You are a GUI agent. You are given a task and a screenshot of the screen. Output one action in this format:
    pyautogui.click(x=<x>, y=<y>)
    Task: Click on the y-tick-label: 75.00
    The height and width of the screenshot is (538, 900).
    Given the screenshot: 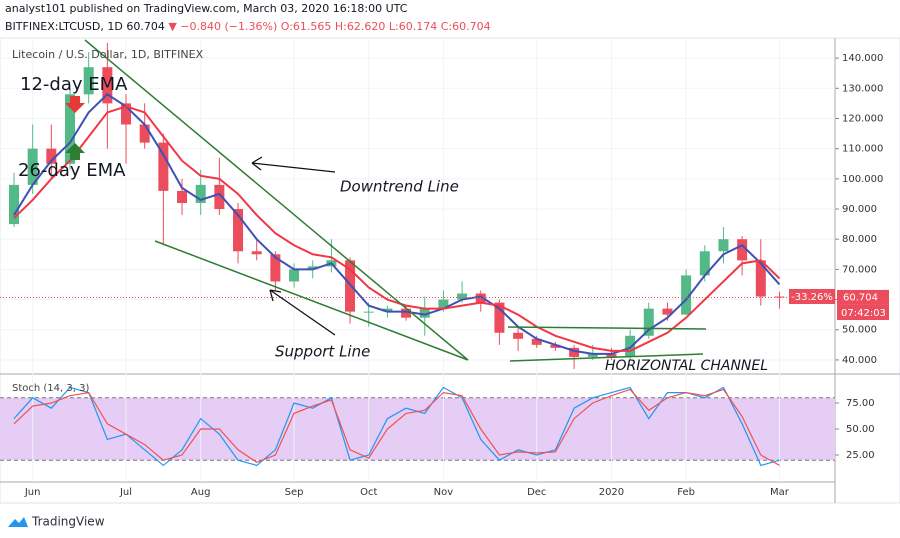 What is the action you would take?
    pyautogui.click(x=860, y=403)
    